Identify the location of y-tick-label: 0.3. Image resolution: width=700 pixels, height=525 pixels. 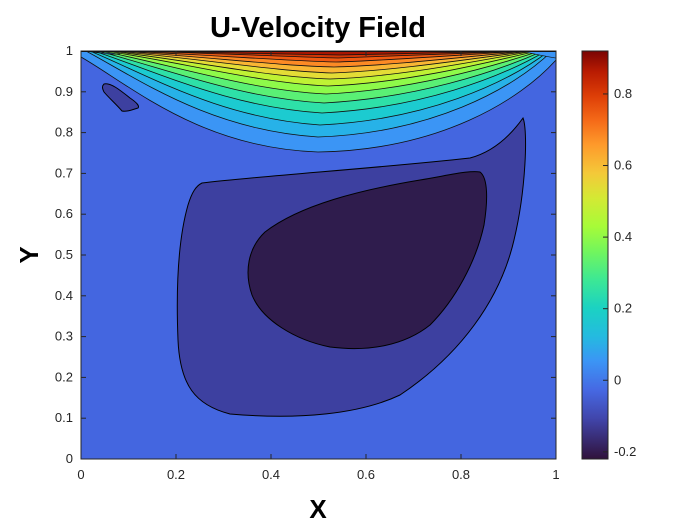
(64, 336).